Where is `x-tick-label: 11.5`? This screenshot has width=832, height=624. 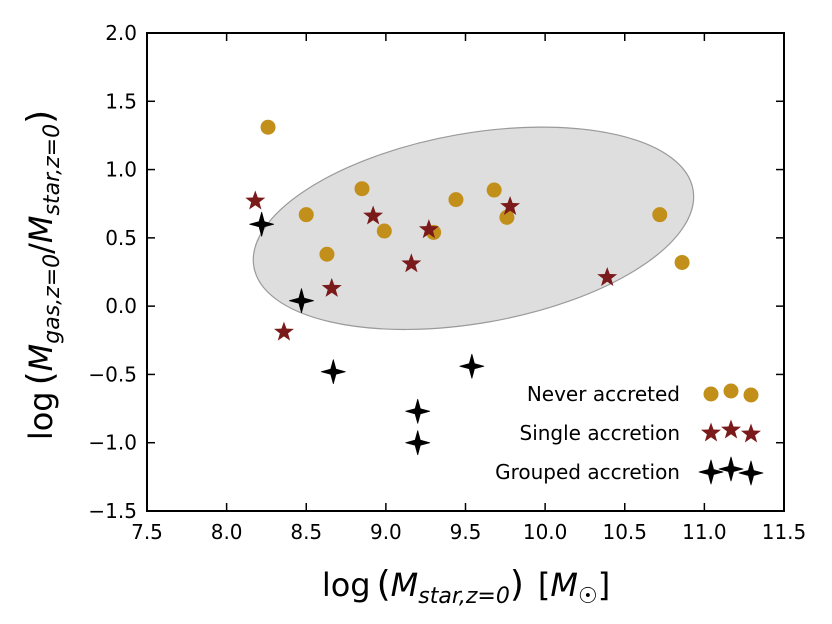 x-tick-label: 11.5 is located at coordinates (784, 532).